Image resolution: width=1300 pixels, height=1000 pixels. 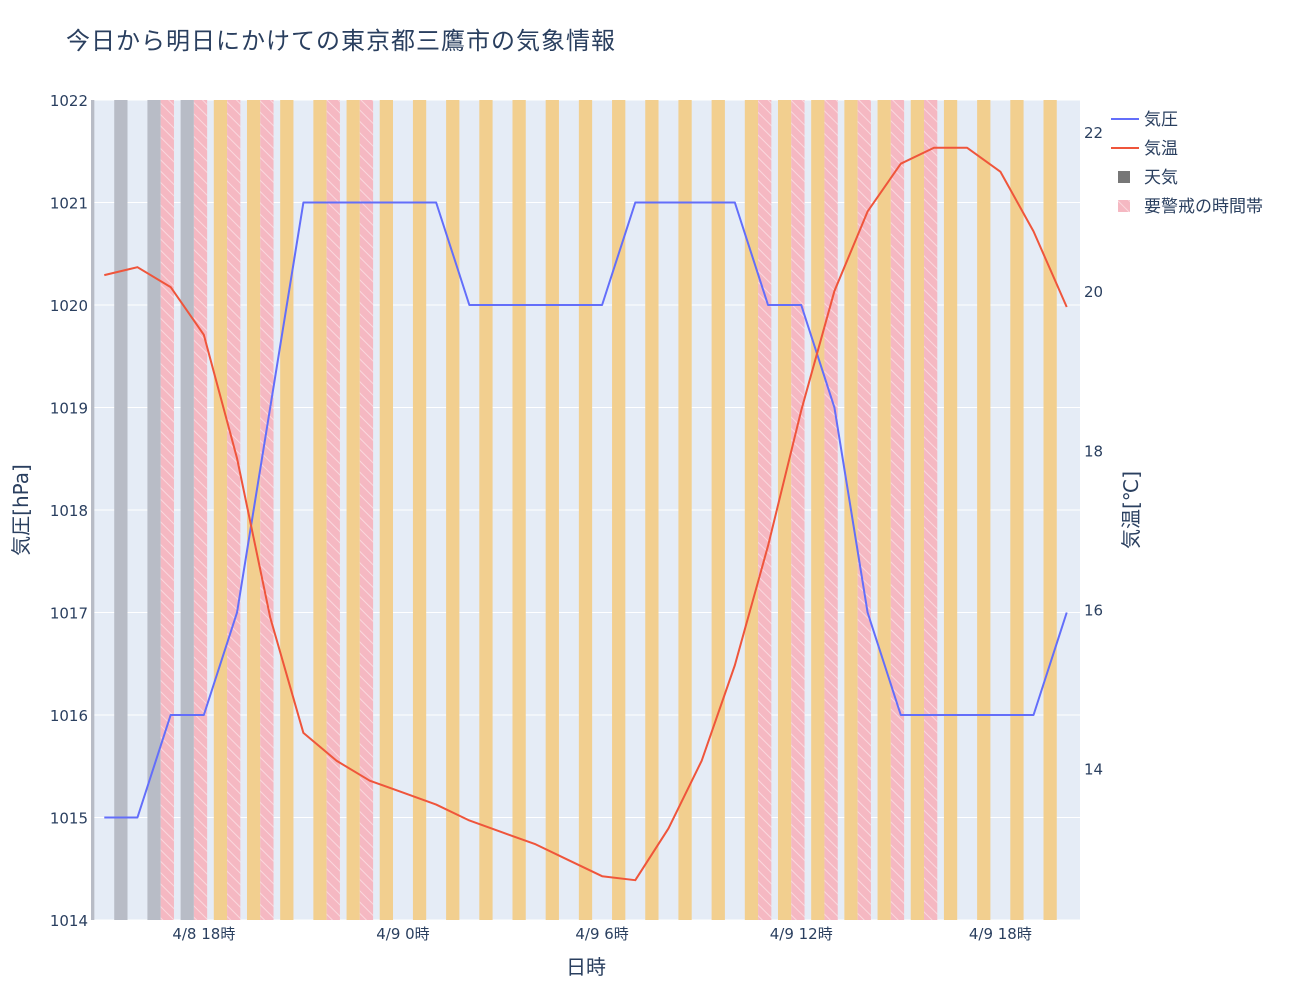 What do you see at coordinates (1131, 510) in the screenshot?
I see `y-right-axis-title: 気温[℃]` at bounding box center [1131, 510].